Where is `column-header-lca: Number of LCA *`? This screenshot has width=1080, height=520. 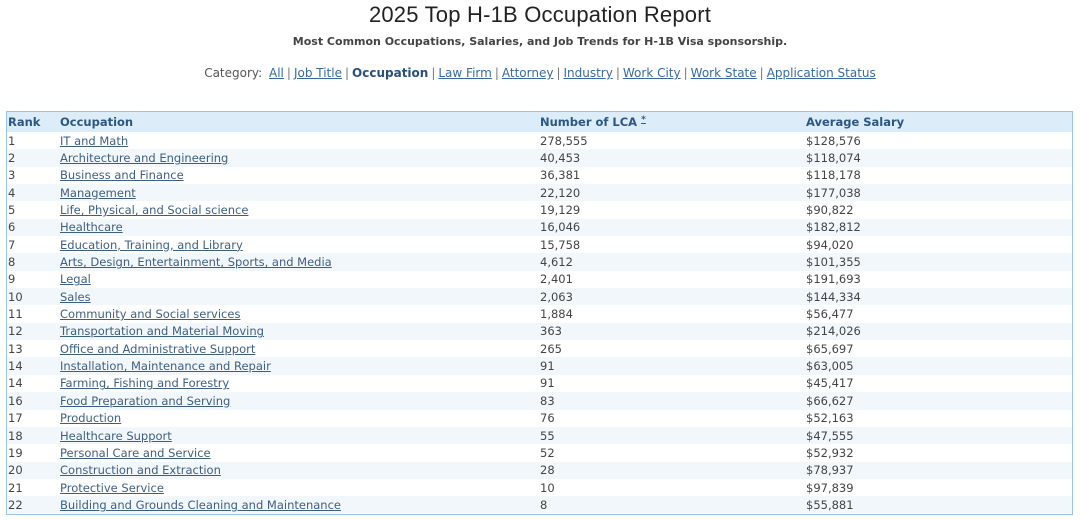
column-header-lca: Number of LCA * is located at coordinates (673, 122).